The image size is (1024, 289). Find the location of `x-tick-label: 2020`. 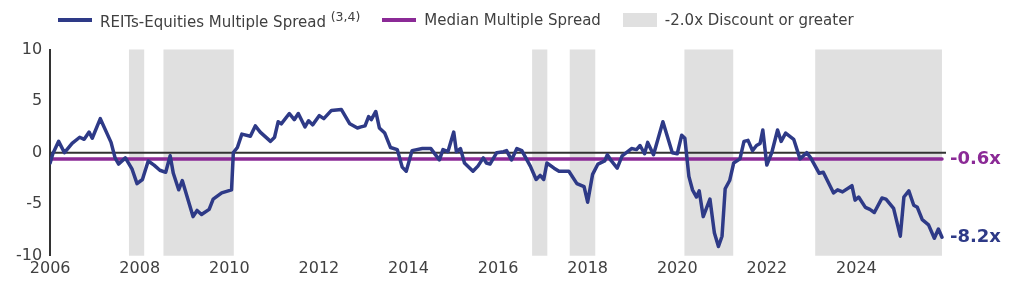

x-tick-label: 2020 is located at coordinates (677, 267).